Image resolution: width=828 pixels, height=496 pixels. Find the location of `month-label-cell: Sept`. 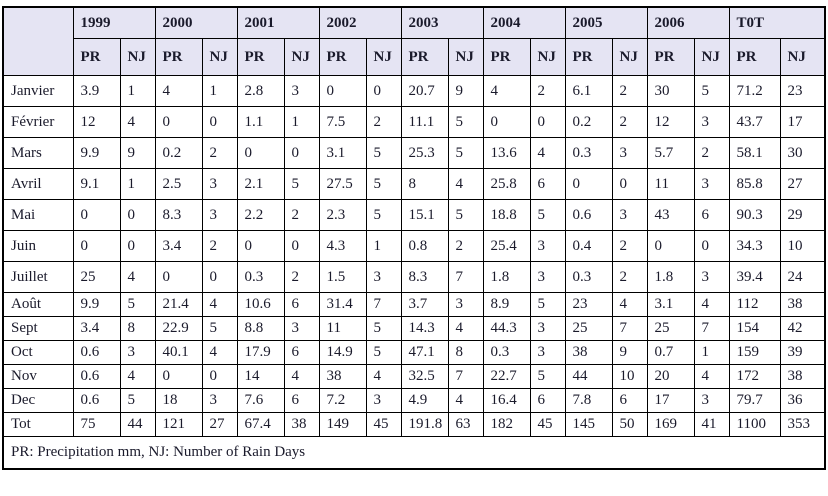

month-label-cell: Sept is located at coordinates (38, 328).